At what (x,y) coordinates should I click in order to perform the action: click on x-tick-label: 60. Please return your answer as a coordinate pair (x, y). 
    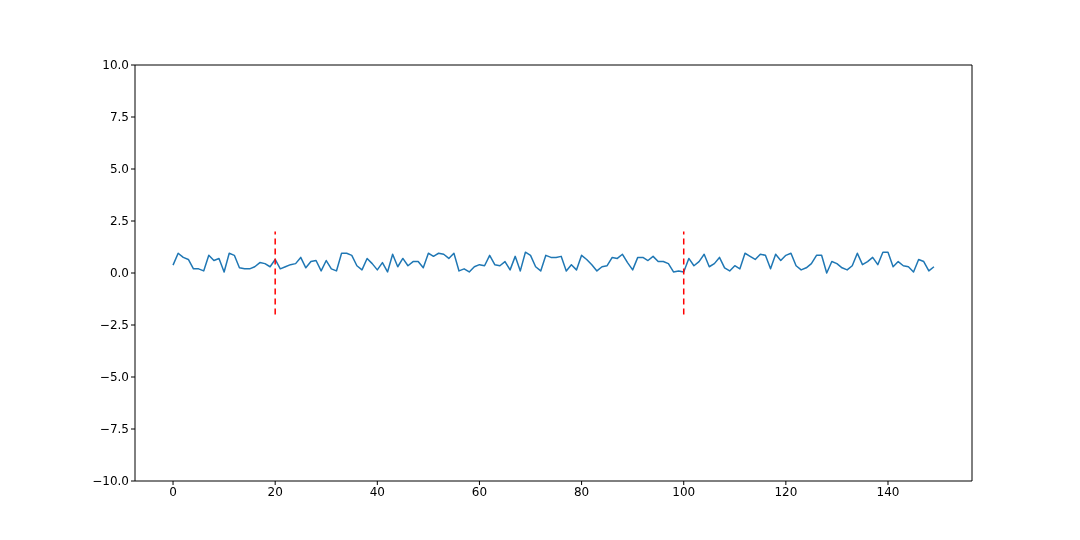
    Looking at the image, I should click on (479, 491).